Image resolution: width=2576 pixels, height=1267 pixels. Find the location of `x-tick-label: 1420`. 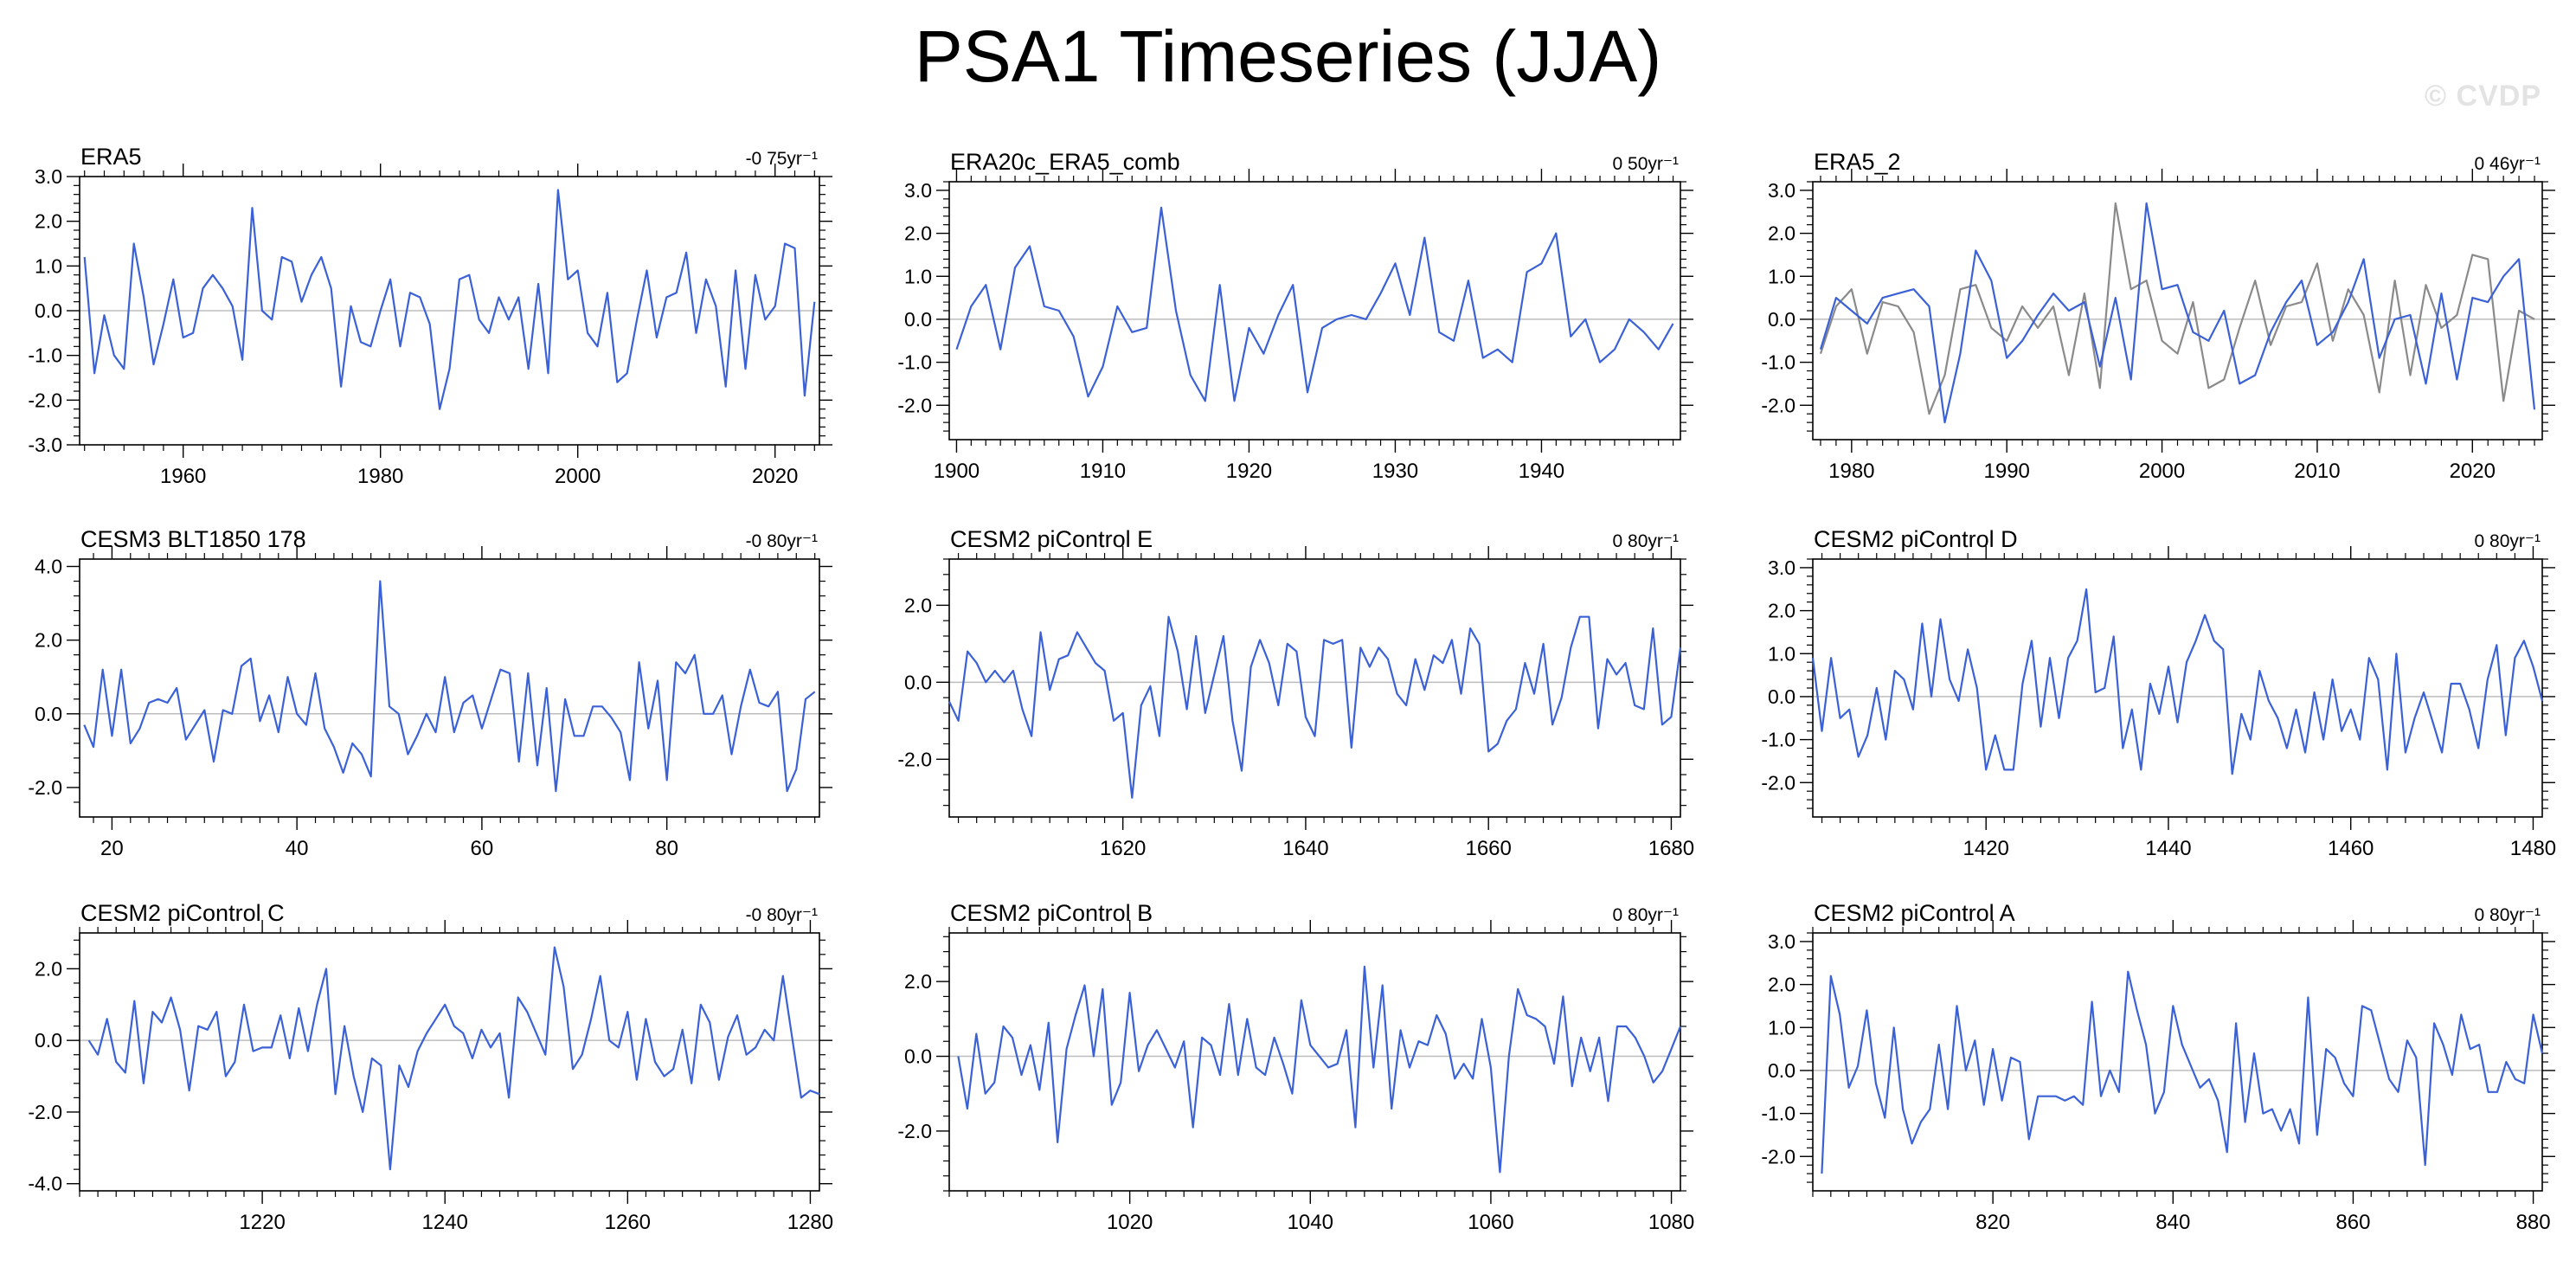

x-tick-label: 1420 is located at coordinates (1986, 848).